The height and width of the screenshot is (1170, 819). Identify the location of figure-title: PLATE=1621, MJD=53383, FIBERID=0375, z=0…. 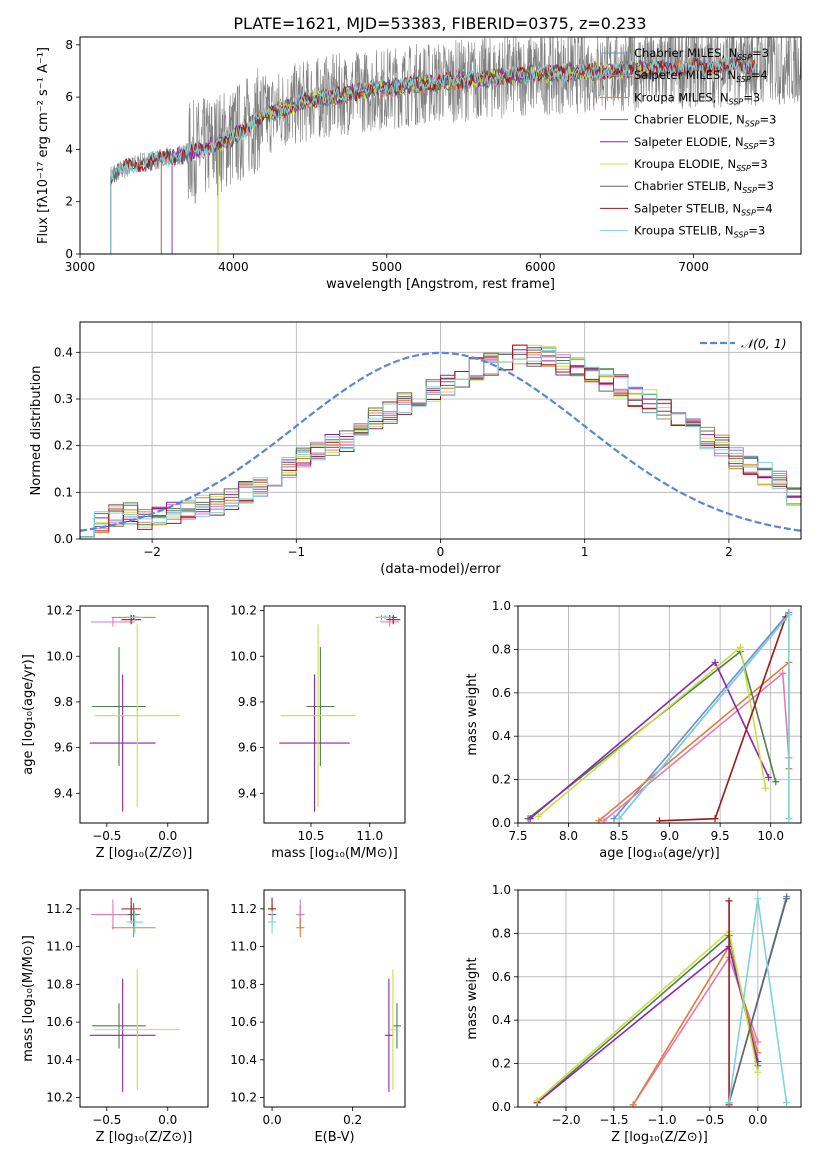
(439, 23).